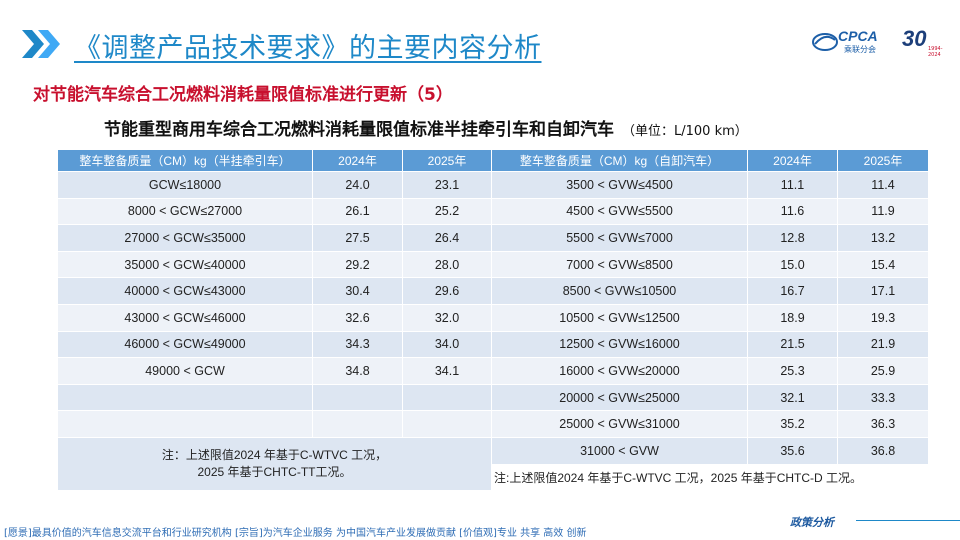 The height and width of the screenshot is (540, 960). I want to click on logo-text: CPCA, so click(858, 36).